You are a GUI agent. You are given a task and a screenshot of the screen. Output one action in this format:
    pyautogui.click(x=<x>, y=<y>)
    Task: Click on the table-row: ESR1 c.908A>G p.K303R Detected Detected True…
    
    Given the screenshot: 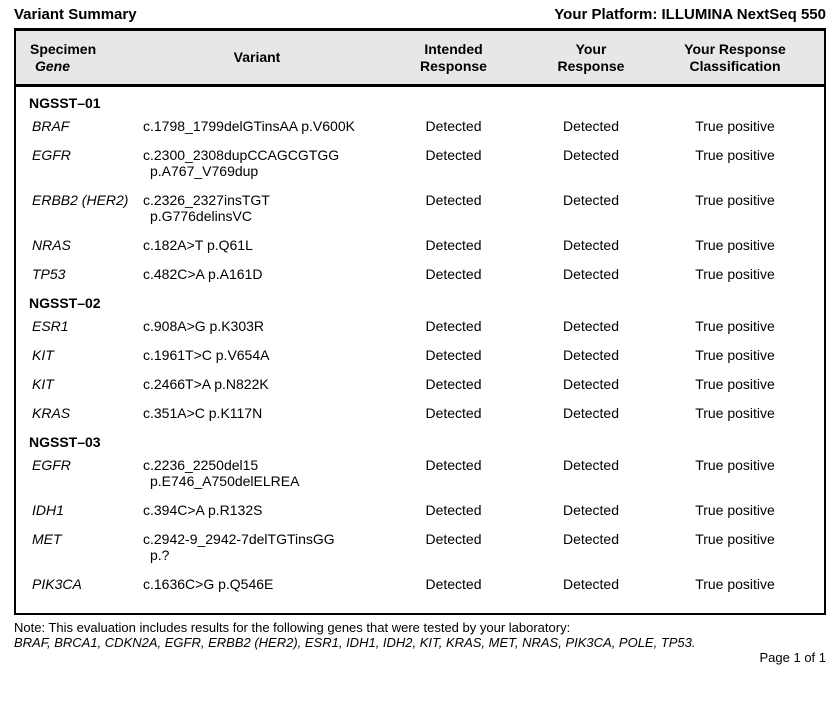 What is the action you would take?
    pyautogui.click(x=420, y=326)
    